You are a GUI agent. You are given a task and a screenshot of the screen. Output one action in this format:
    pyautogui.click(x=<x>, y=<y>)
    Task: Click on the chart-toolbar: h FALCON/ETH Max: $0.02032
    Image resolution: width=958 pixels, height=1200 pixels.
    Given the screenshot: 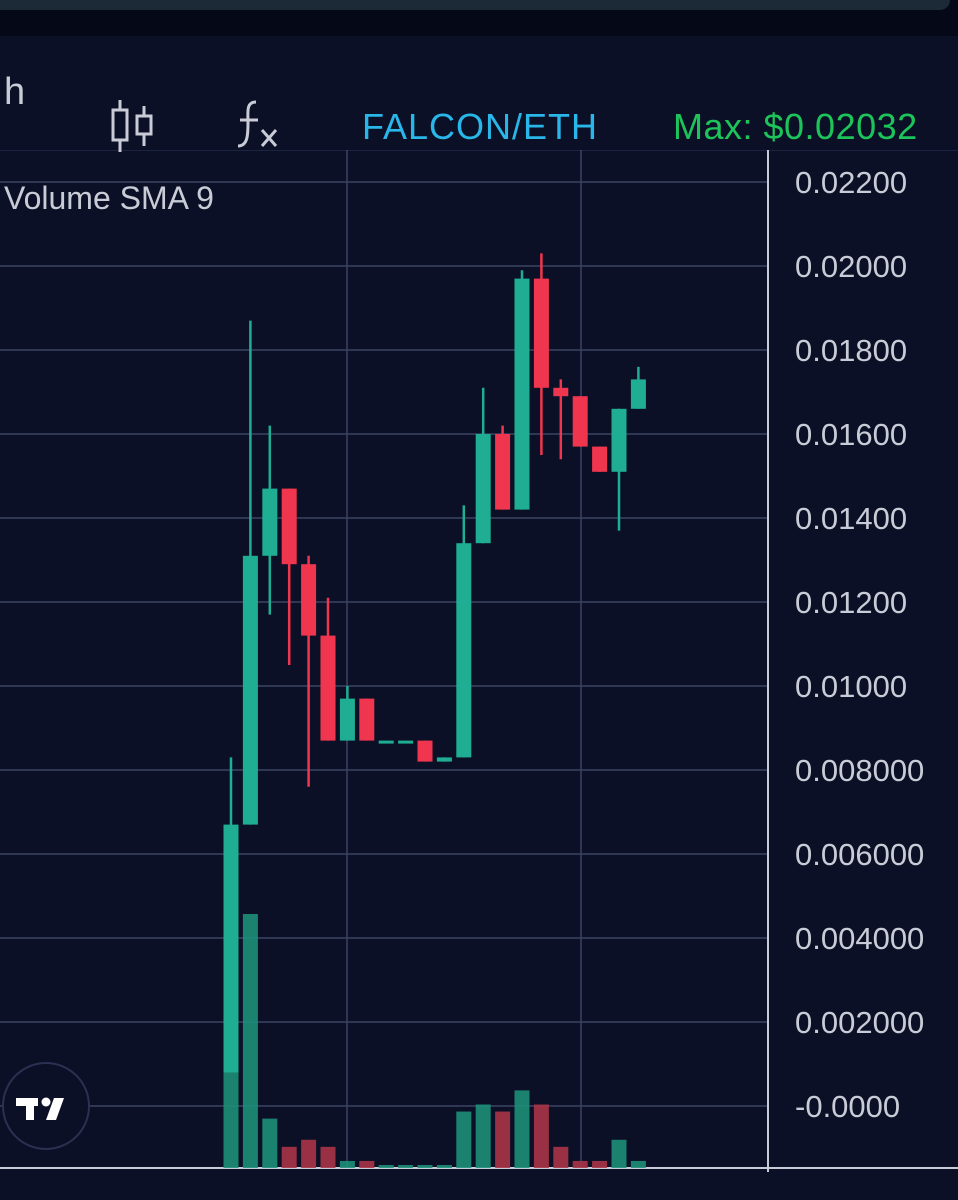 What is the action you would take?
    pyautogui.click(x=479, y=95)
    